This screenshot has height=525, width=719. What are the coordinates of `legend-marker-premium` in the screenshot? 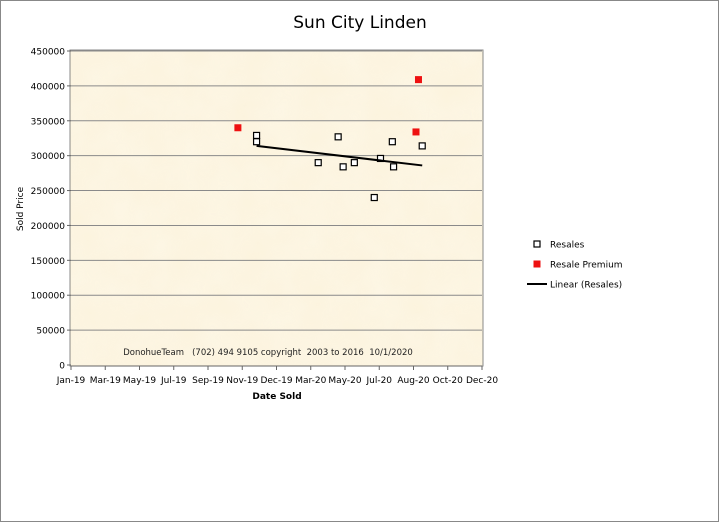 It's located at (537, 264).